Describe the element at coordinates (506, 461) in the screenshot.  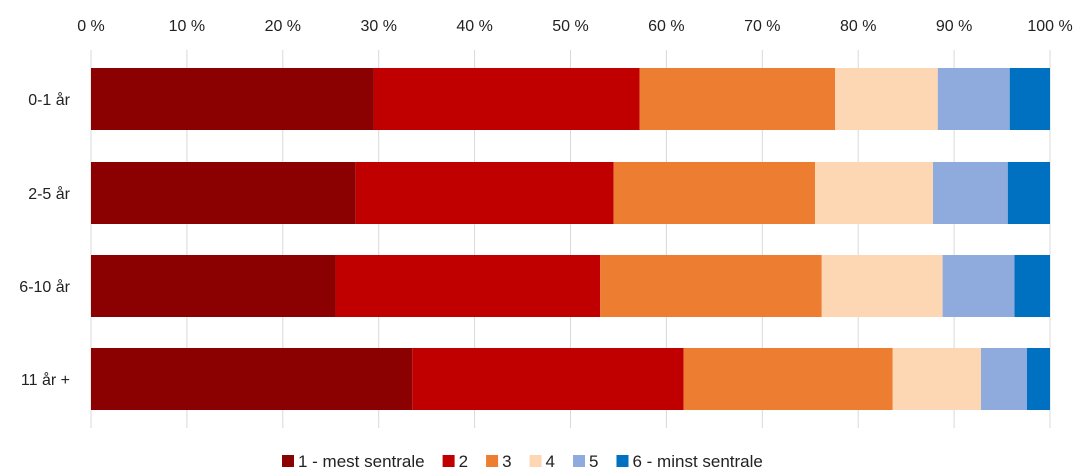
I see `legend-label: 3` at that location.